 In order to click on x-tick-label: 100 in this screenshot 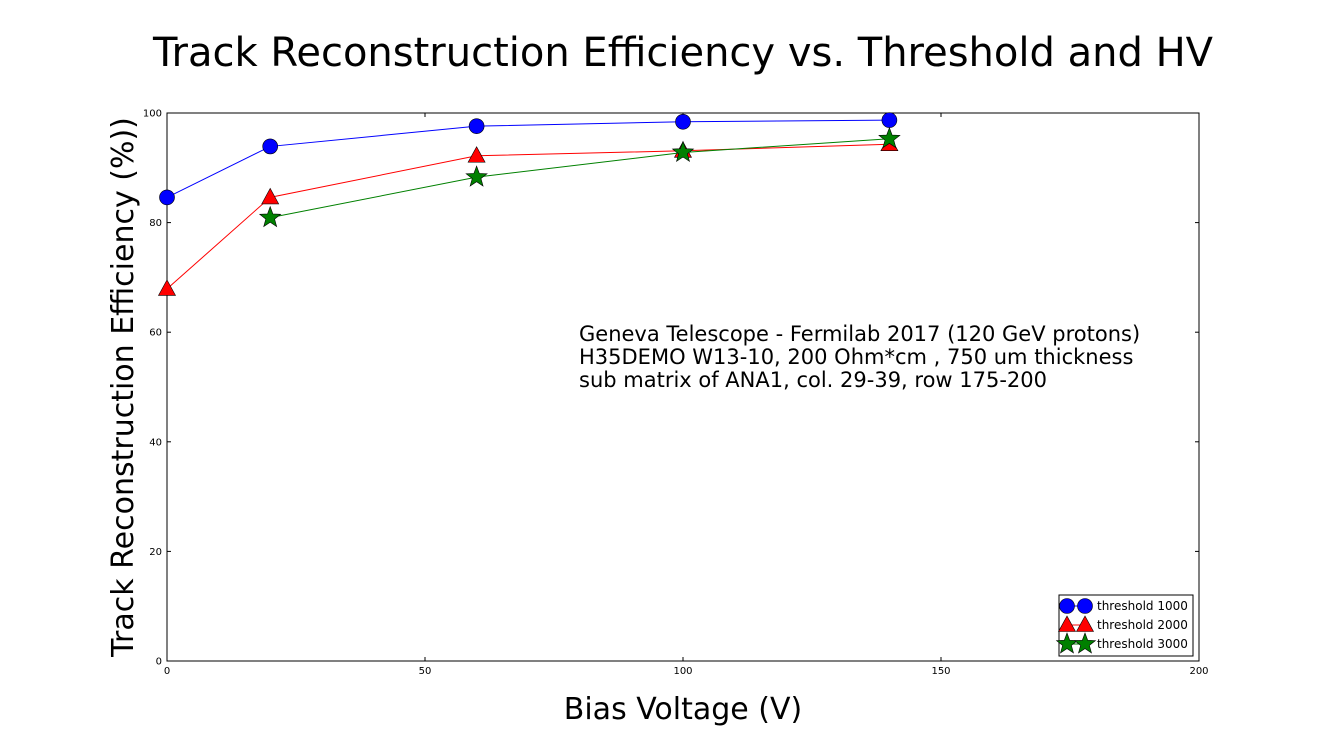, I will do `click(682, 671)`.